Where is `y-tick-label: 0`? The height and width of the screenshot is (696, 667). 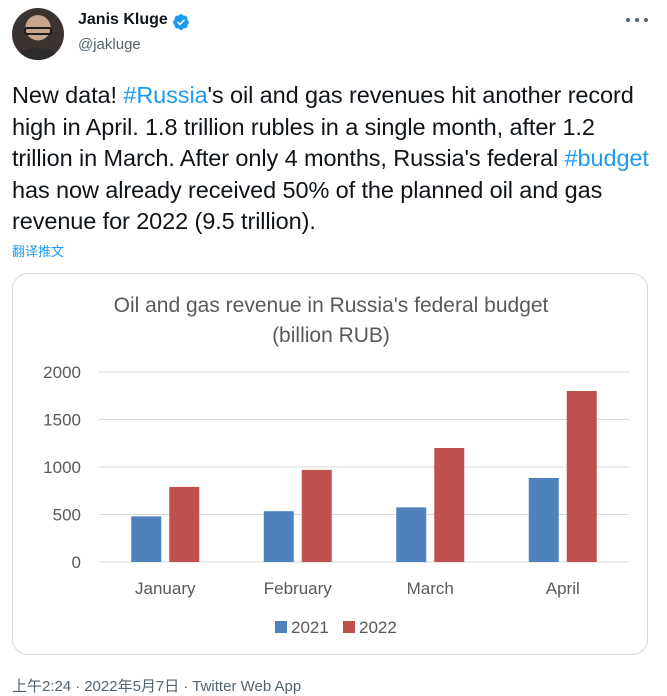 y-tick-label: 0 is located at coordinates (76, 562).